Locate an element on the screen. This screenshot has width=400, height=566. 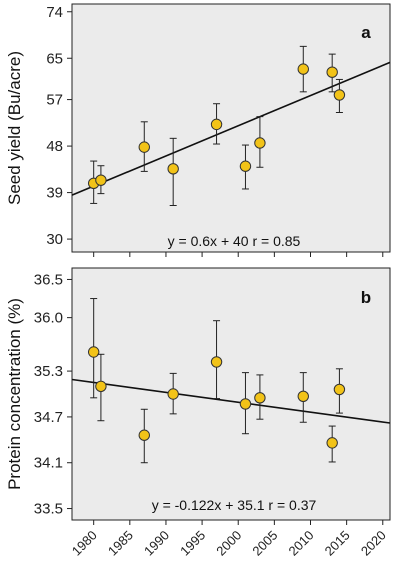
panel-b-y-ticks: 33.5 34.1 34.7 35.3 36.0 36.5 is located at coordinates (53, 394).